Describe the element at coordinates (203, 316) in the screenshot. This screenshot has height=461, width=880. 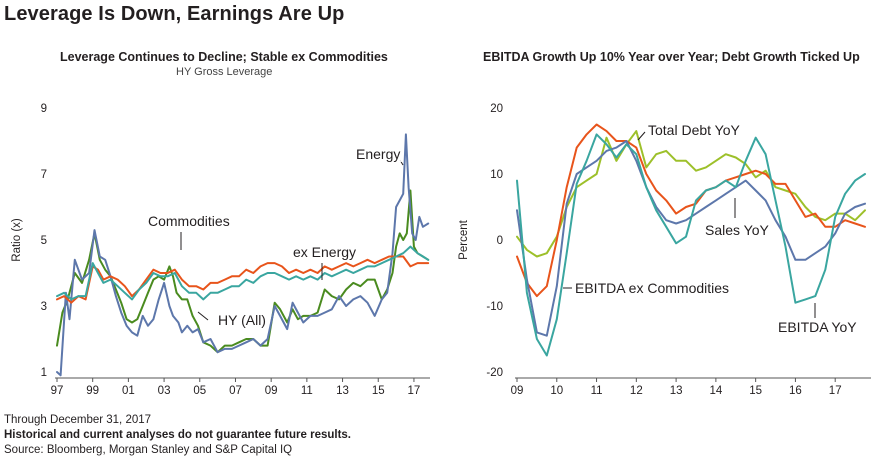
I see `left-annotation-leader` at that location.